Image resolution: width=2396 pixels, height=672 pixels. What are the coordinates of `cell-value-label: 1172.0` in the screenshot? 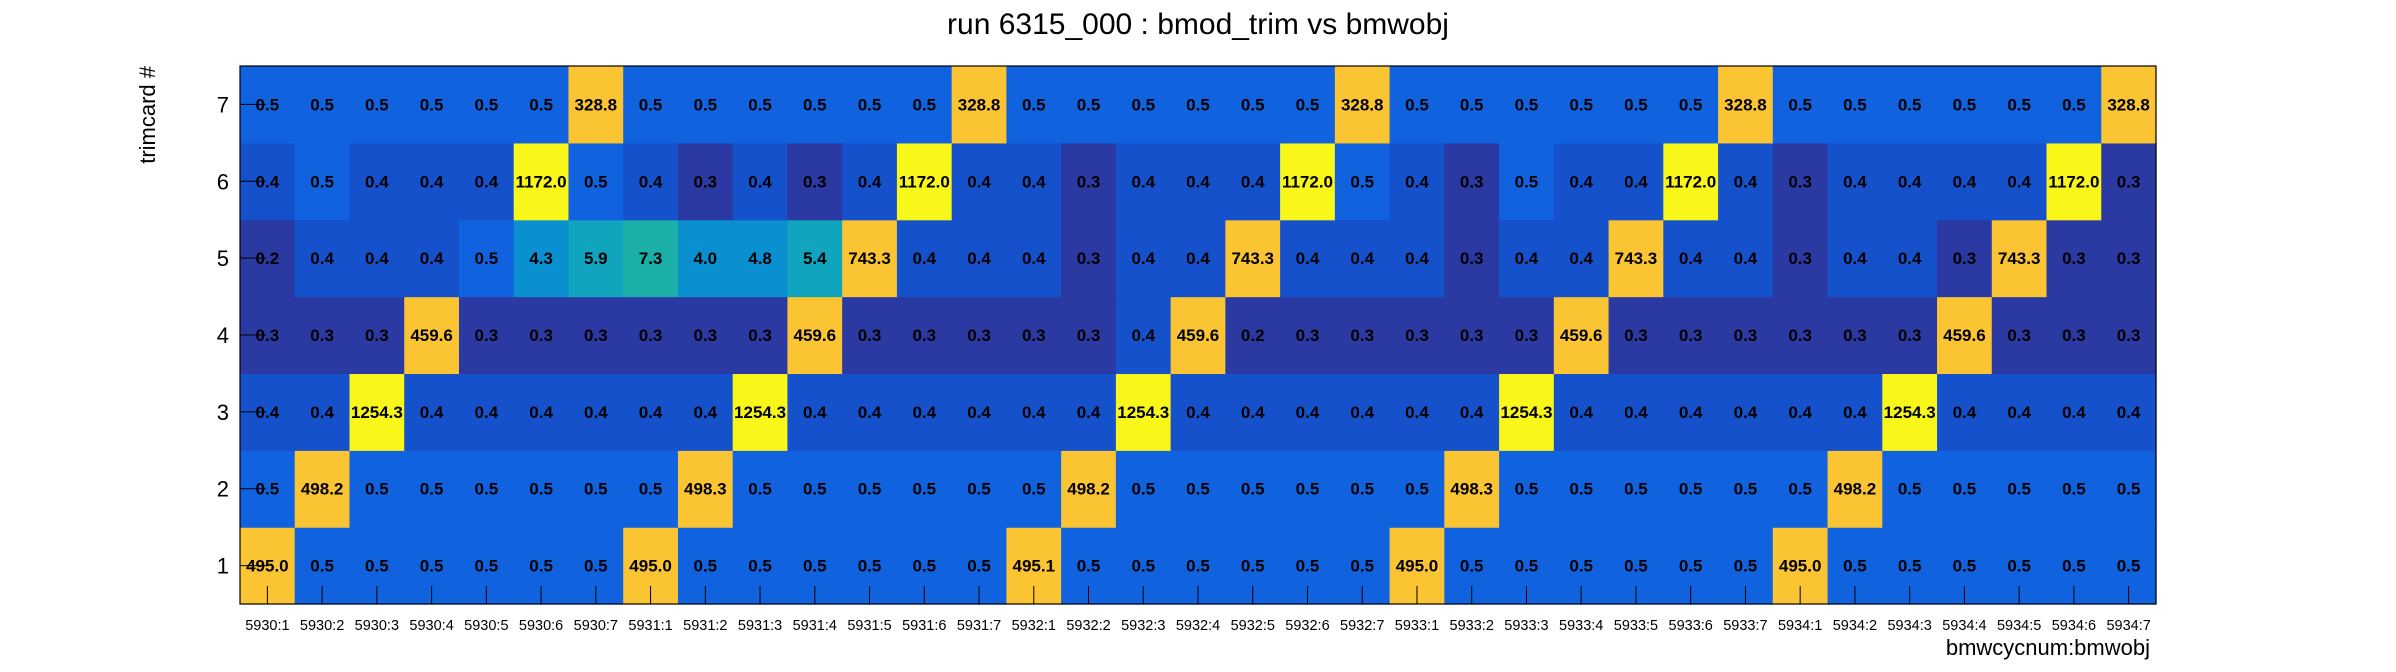 It's located at (2073, 181).